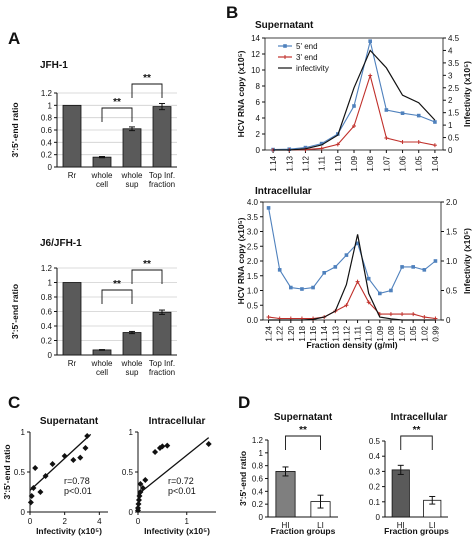 The image size is (474, 539). Describe the element at coordinates (452, 261) in the screenshot. I see `y2-tick-label: 1.0` at that location.